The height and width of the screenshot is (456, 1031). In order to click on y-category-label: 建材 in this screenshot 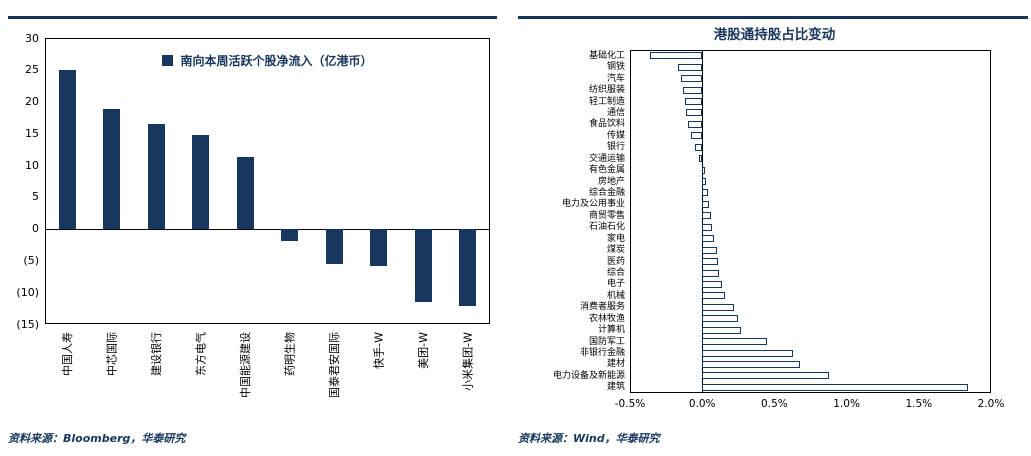, I will do `click(615, 364)`.